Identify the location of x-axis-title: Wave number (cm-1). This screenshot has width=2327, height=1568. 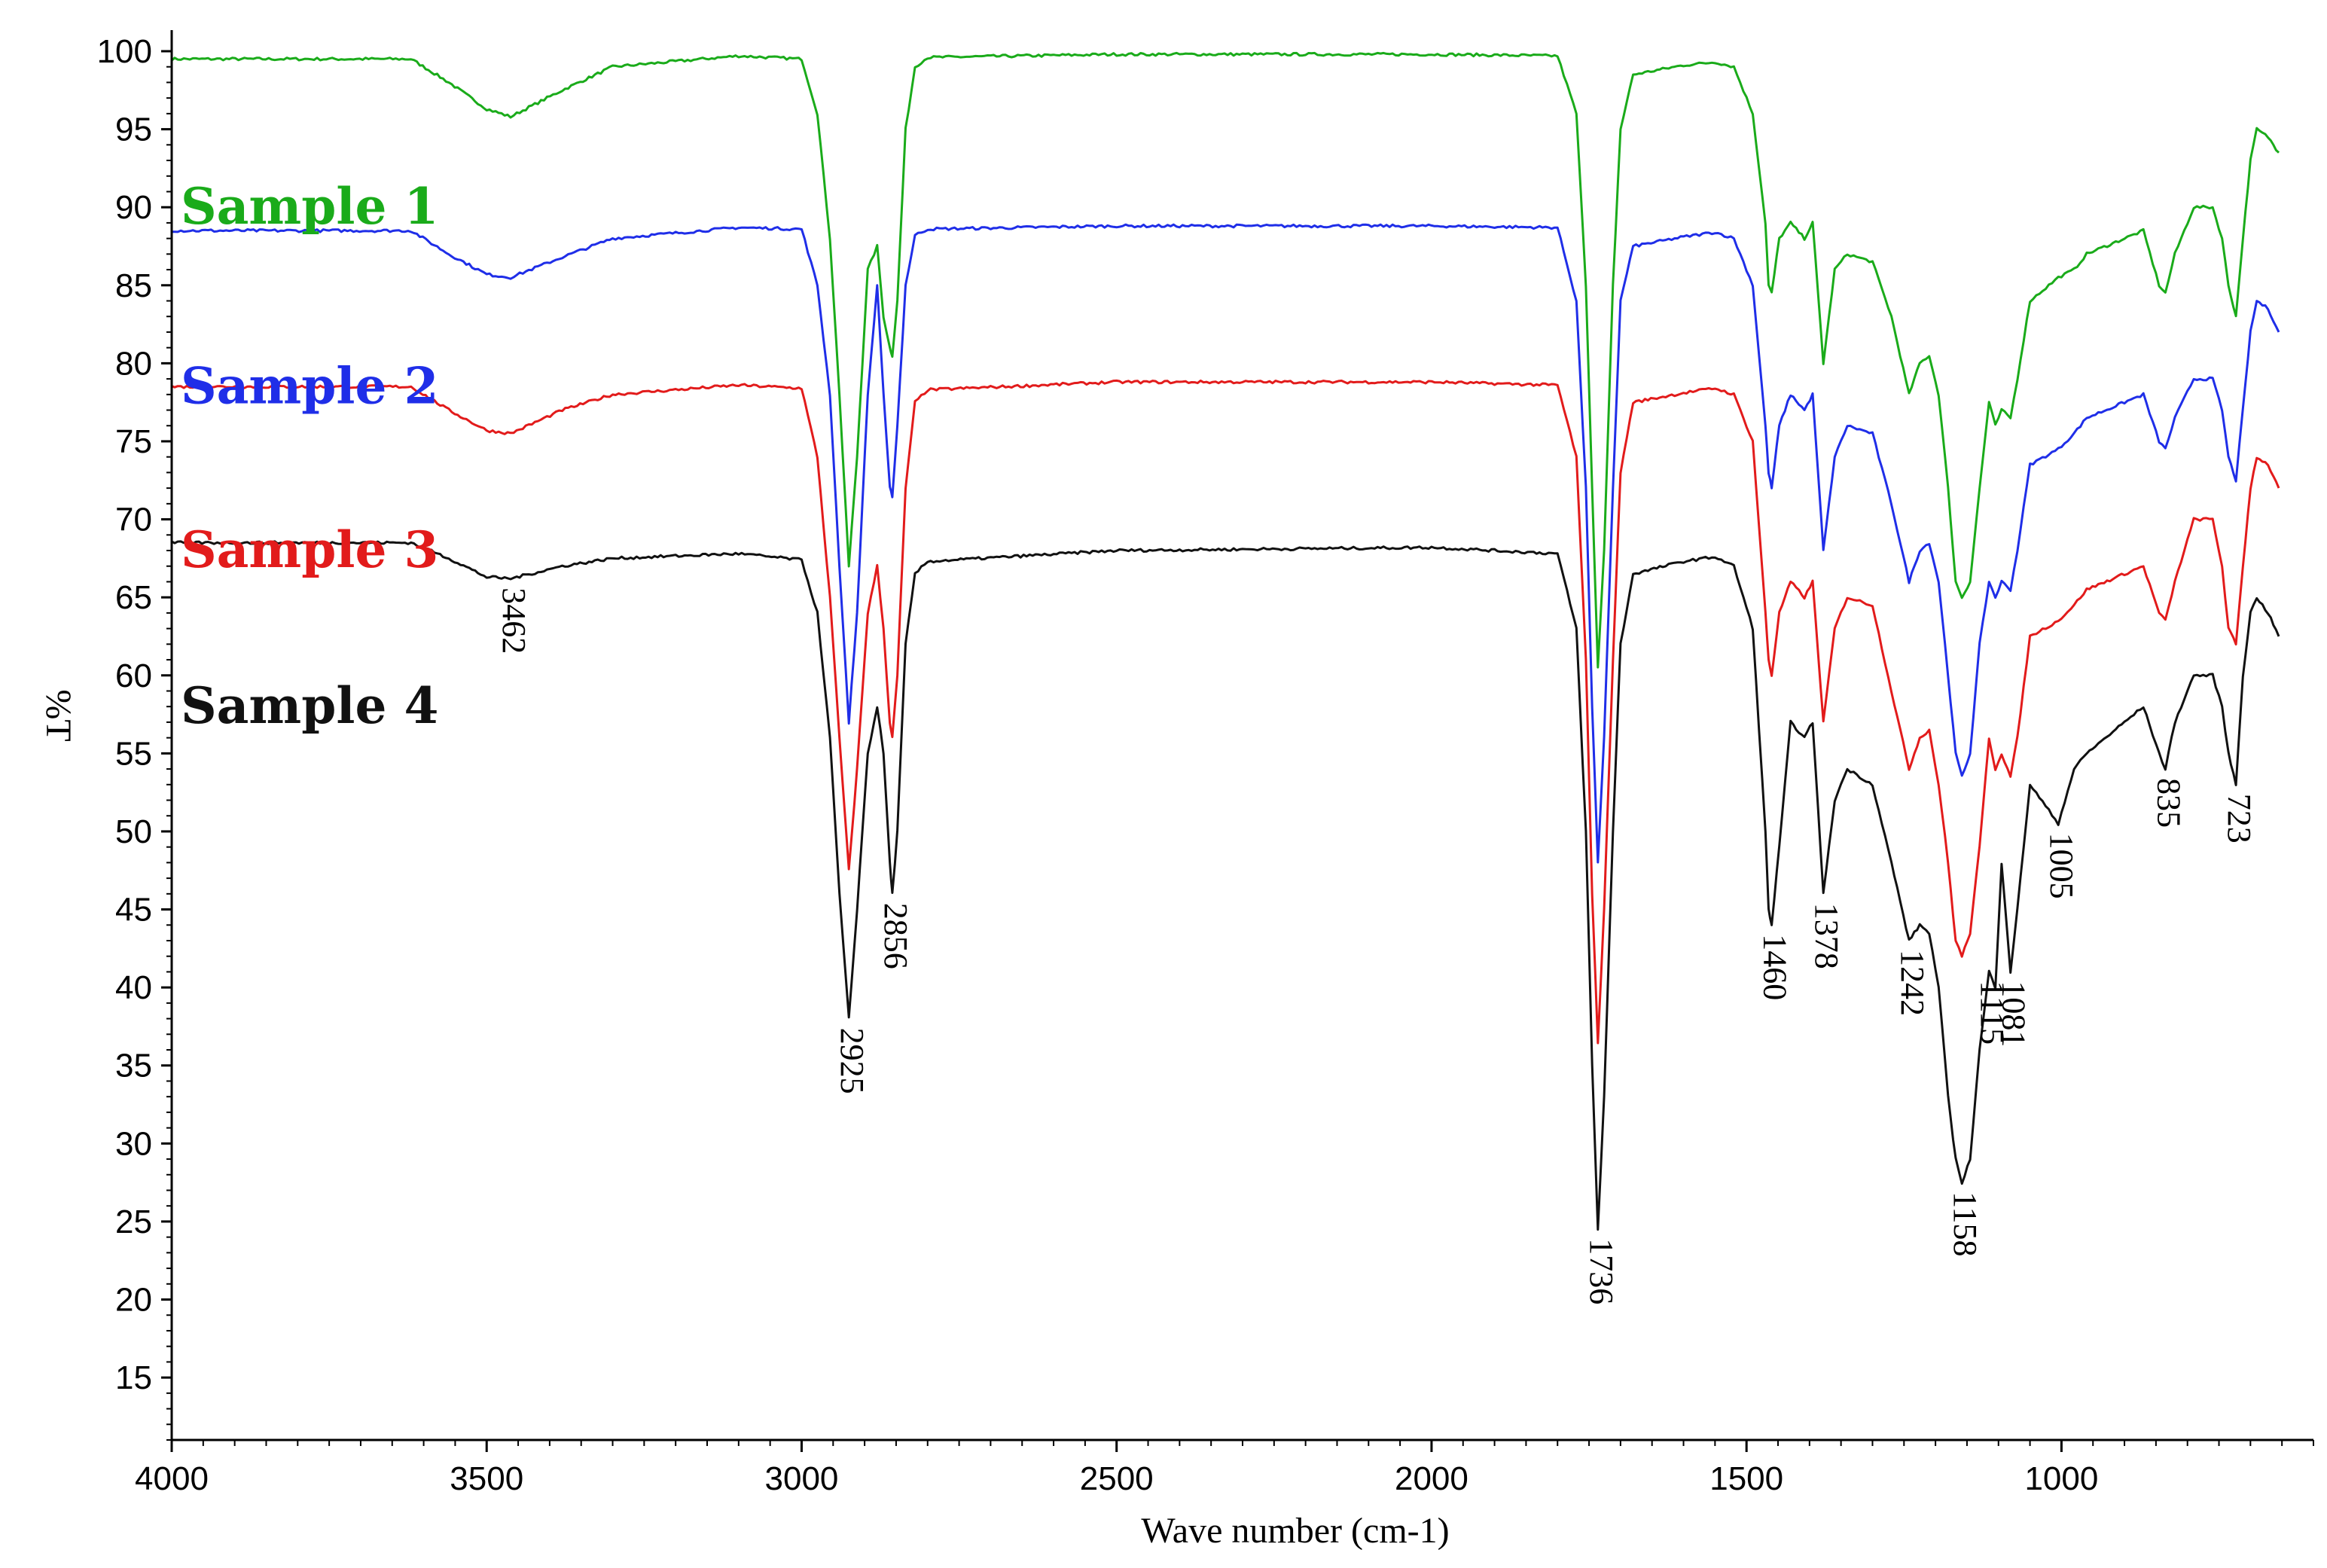
(1295, 1531).